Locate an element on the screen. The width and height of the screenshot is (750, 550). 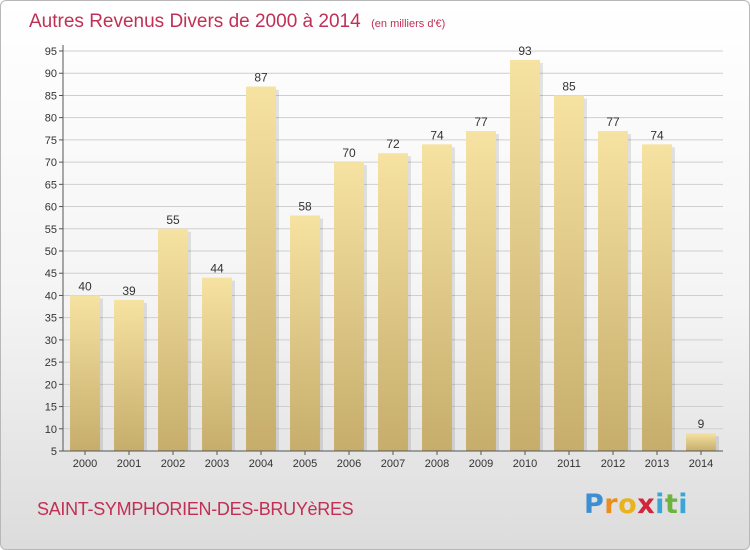
y-tick-label: 60 is located at coordinates (51, 208).